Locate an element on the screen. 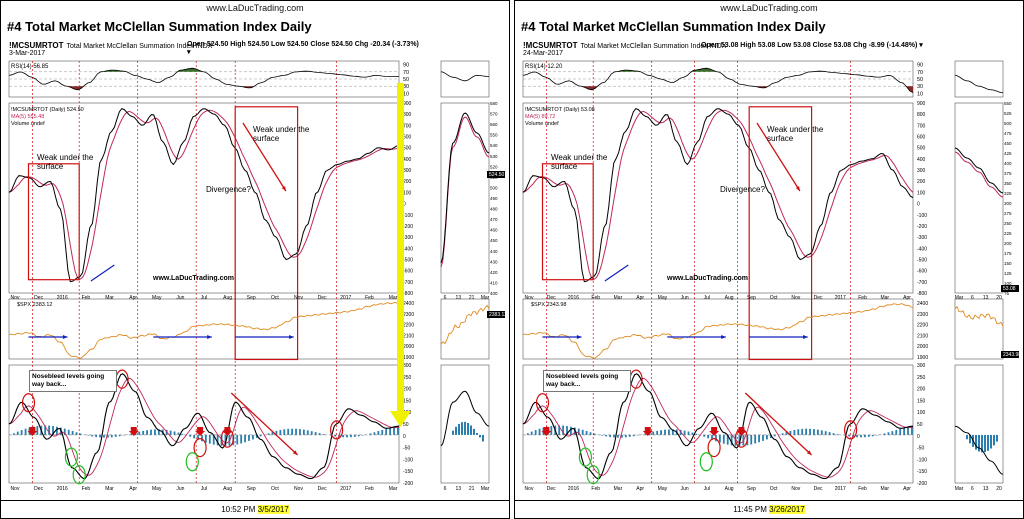 This screenshot has height=519, width=1024. price-zoom-ytick: 100 is located at coordinates (1008, 283).